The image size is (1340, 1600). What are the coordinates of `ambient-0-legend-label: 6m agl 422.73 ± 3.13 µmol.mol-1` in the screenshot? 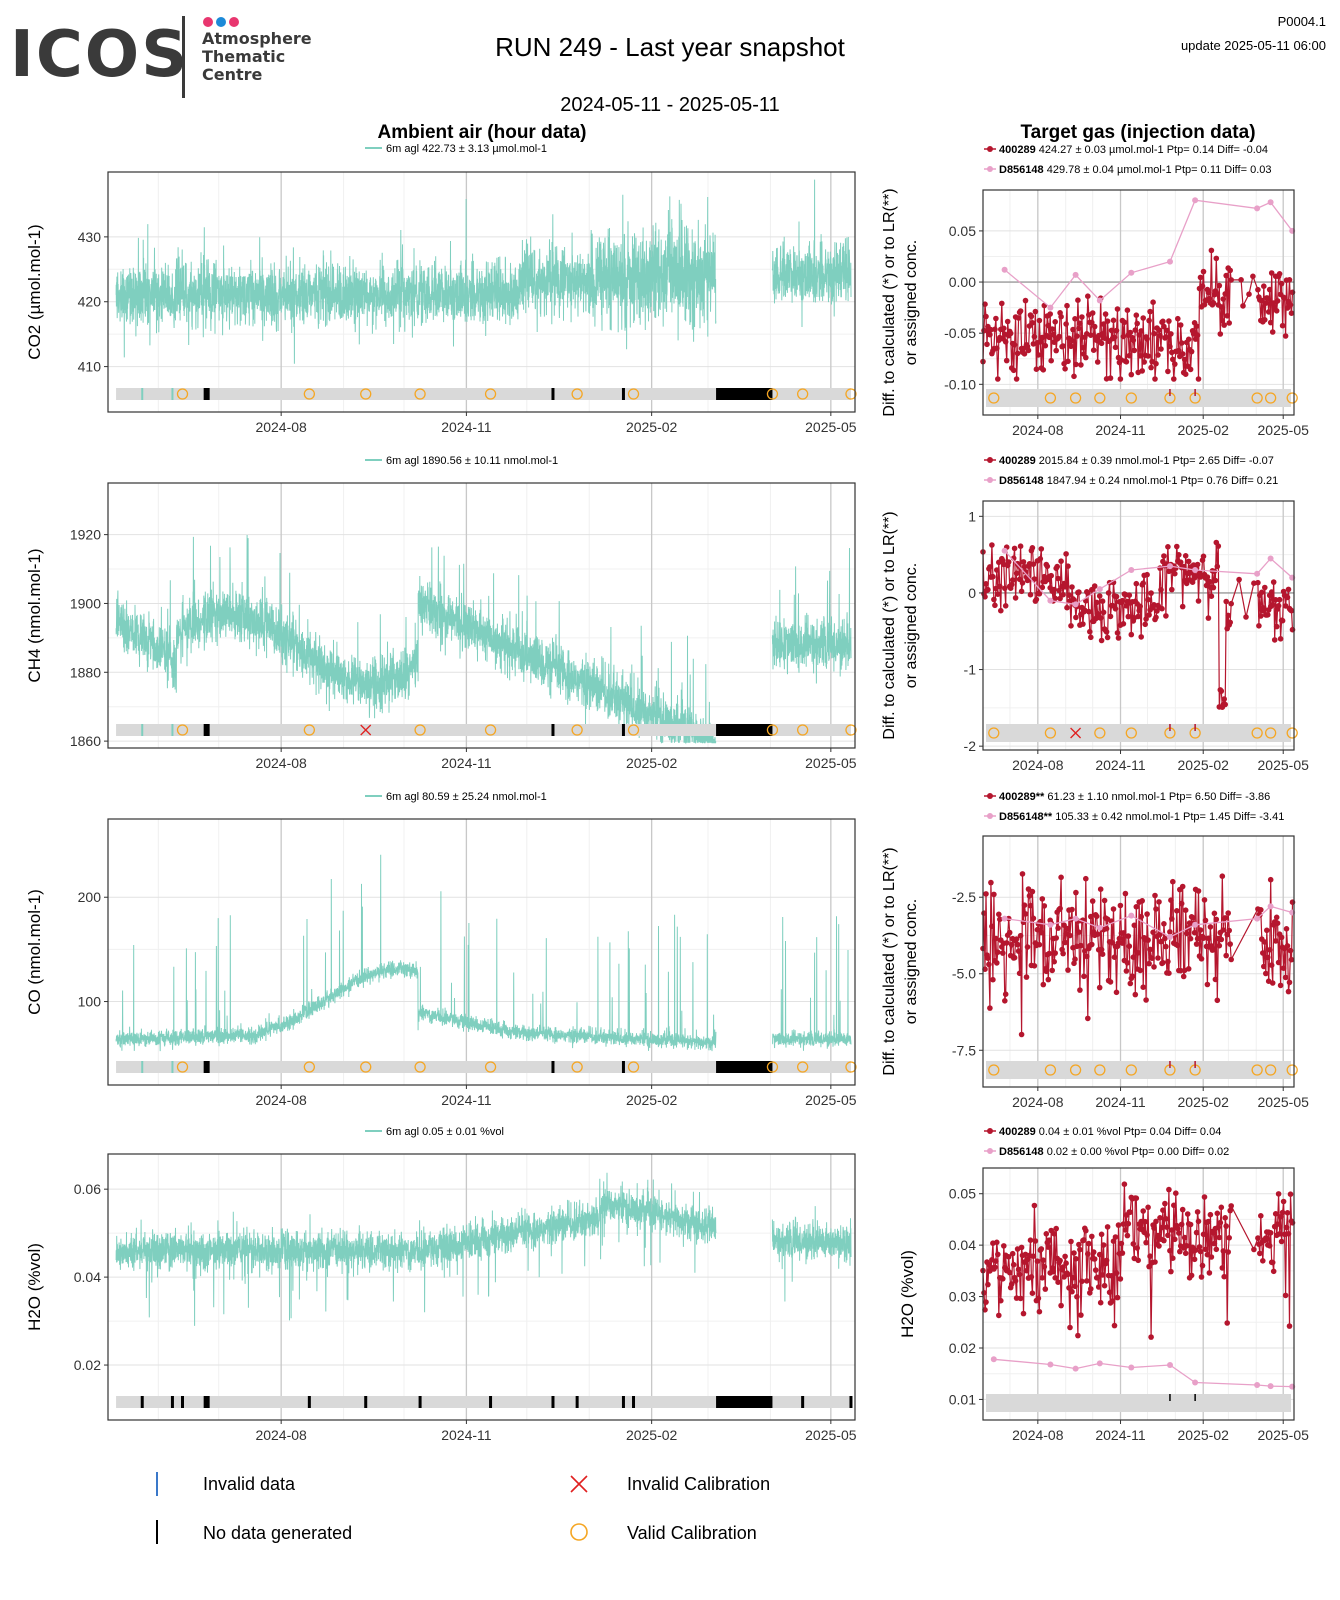 It's located at (466, 149).